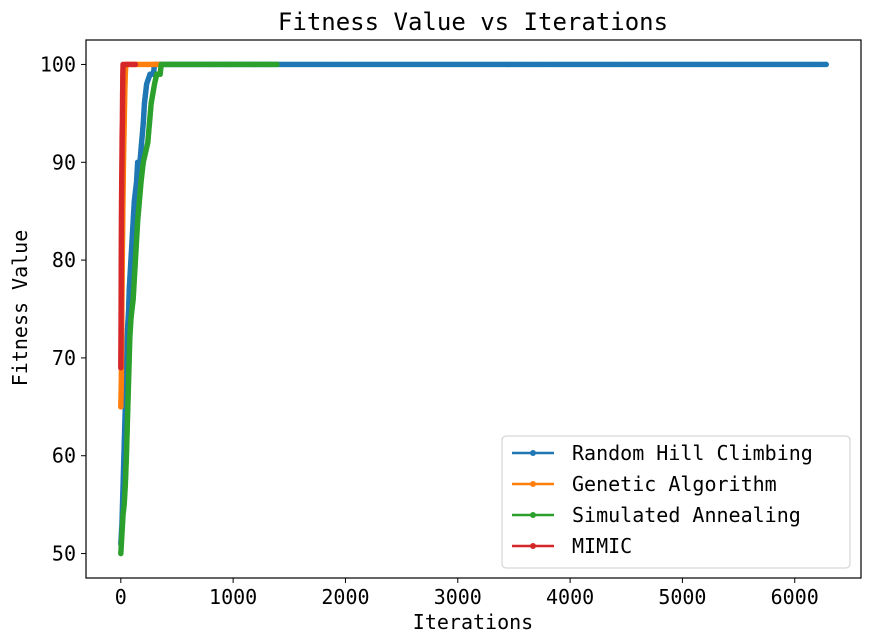 The height and width of the screenshot is (642, 870). I want to click on x-tick-label: 4000, so click(570, 597).